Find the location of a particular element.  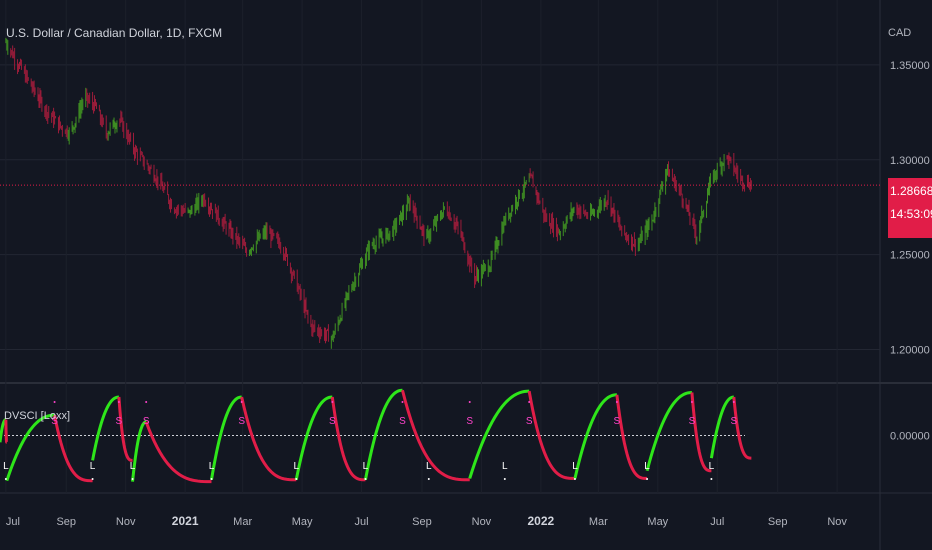

oscillator-tick-label: 0.00000 is located at coordinates (910, 436).